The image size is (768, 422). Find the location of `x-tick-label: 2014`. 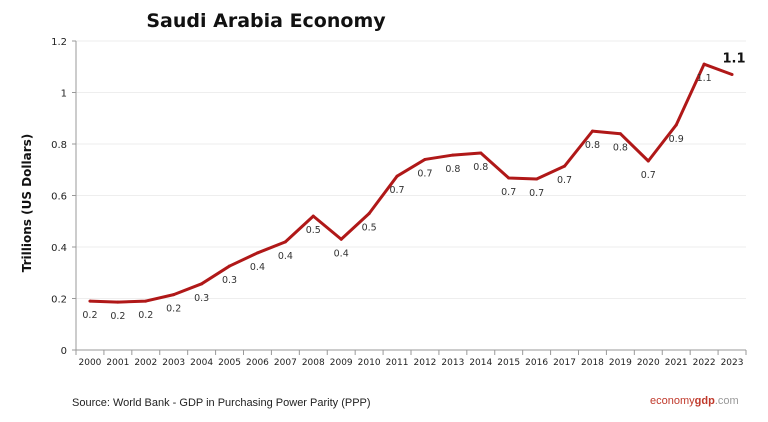

x-tick-label: 2014 is located at coordinates (480, 363).